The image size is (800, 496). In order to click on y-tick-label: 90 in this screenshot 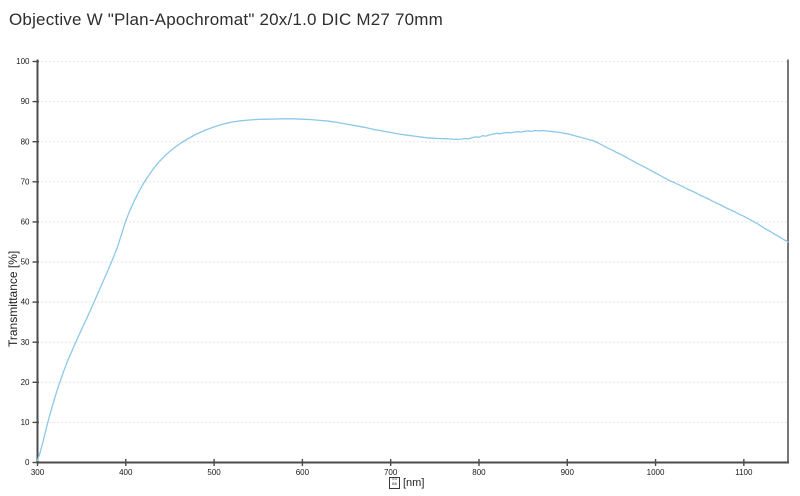, I will do `click(25, 101)`.